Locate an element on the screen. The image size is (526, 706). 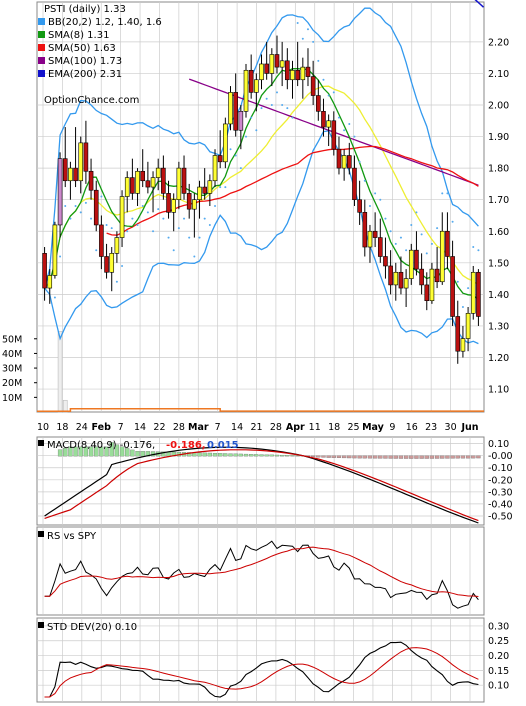
x-tick-label: 30 is located at coordinates (451, 427).